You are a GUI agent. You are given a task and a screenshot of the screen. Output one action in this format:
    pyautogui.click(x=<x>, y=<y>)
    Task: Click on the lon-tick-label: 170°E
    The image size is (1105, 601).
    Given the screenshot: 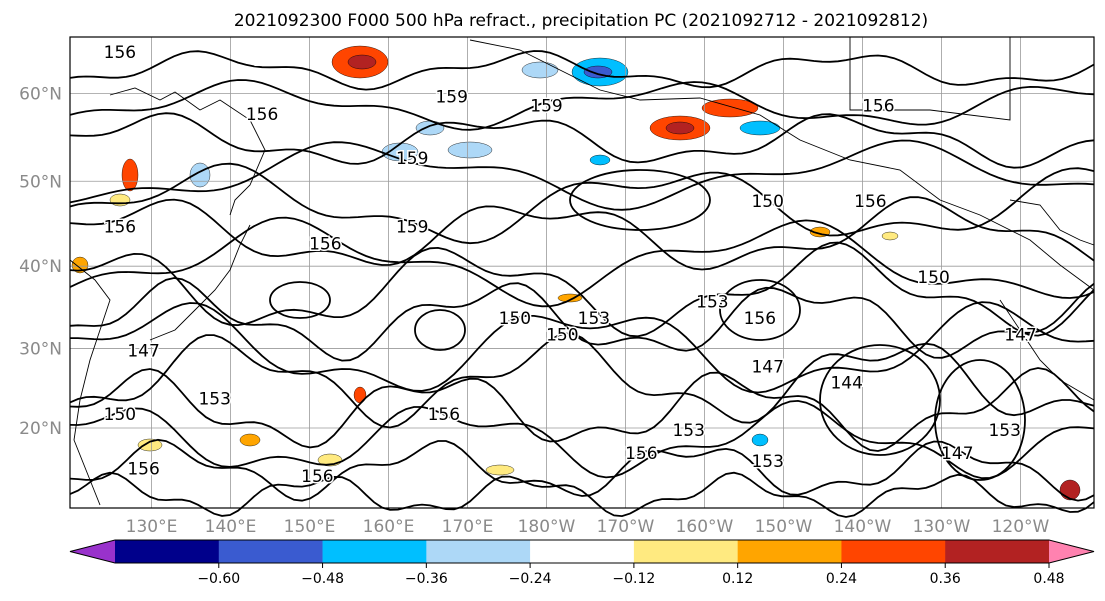 What is the action you would take?
    pyautogui.click(x=468, y=527)
    